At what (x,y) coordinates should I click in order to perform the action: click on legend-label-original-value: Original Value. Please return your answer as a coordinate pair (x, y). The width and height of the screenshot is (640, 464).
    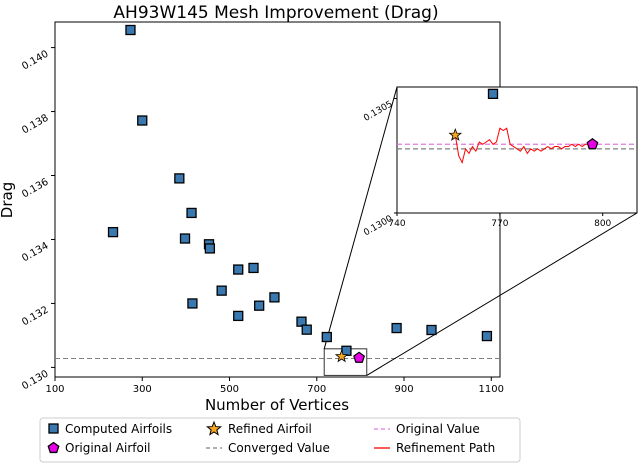
    Looking at the image, I should click on (438, 429).